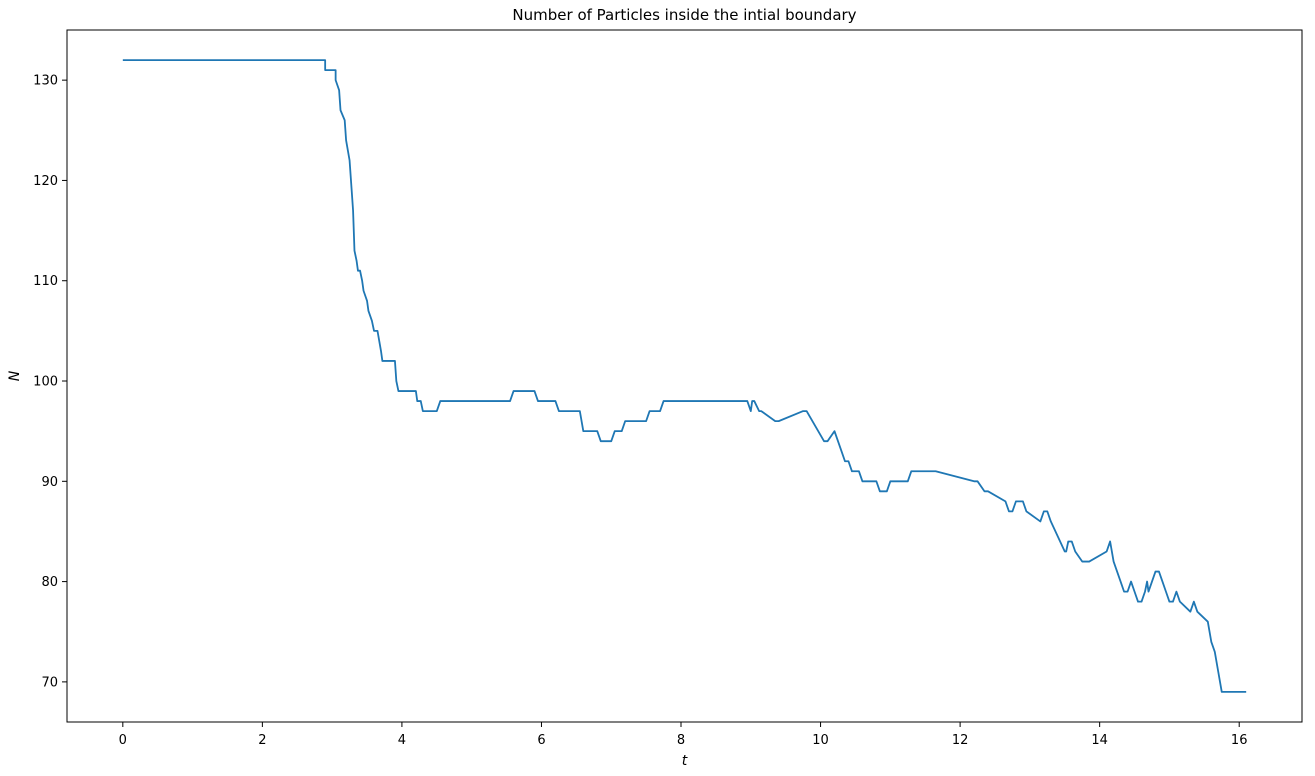 The height and width of the screenshot is (776, 1315). I want to click on x-tick-label: 16, so click(1239, 740).